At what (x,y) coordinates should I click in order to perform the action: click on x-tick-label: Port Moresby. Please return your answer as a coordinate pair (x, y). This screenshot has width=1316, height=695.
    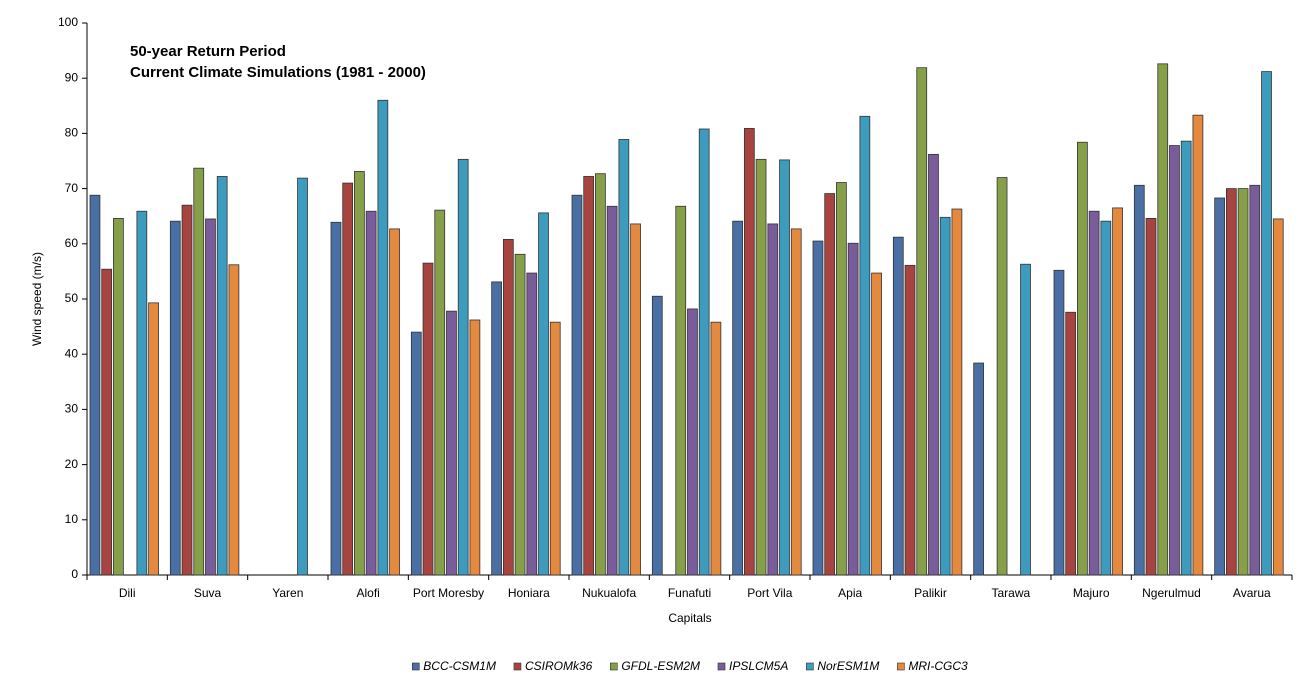
    Looking at the image, I should click on (448, 593).